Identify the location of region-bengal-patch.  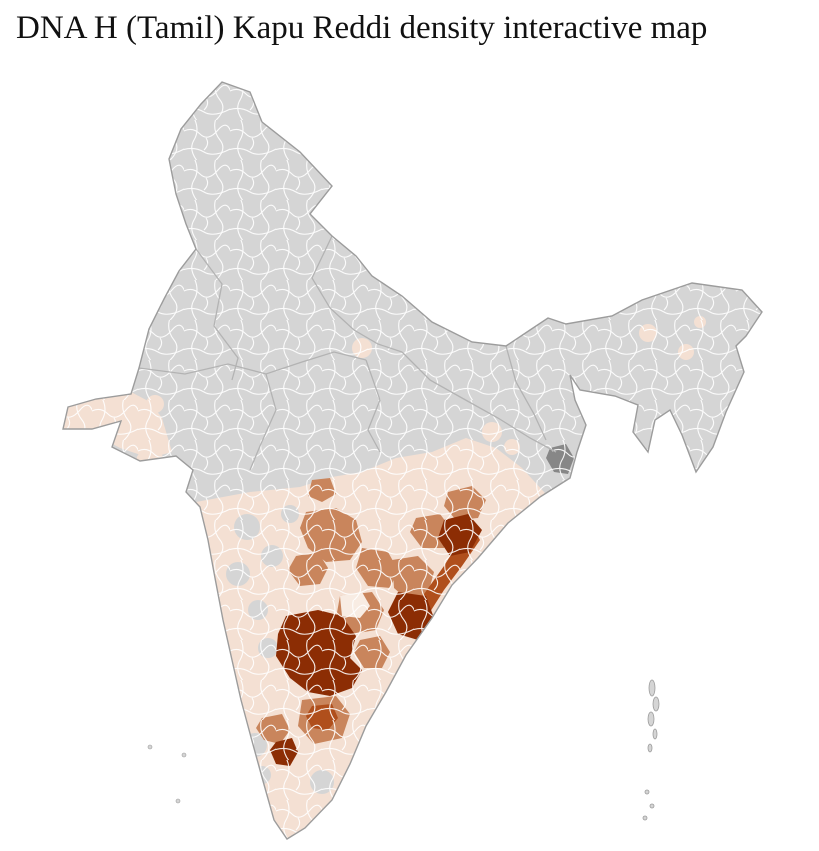
(512, 447).